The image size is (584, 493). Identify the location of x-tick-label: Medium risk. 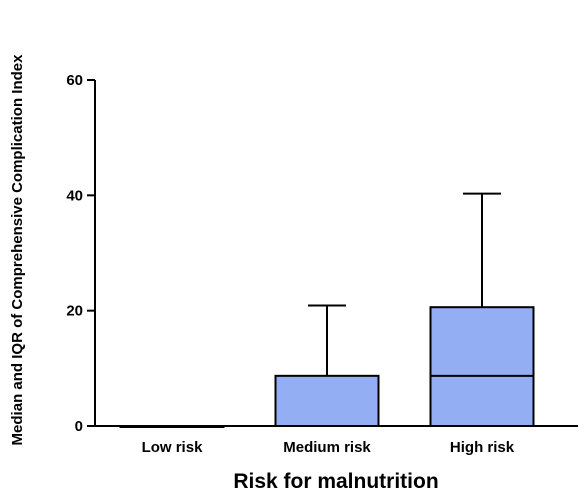
(327, 447).